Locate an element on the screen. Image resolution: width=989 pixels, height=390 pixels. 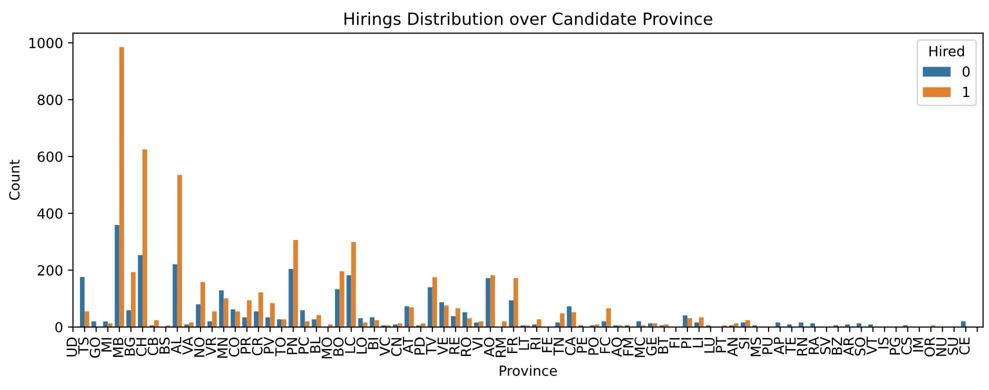
x-tick-label: PO is located at coordinates (593, 346).